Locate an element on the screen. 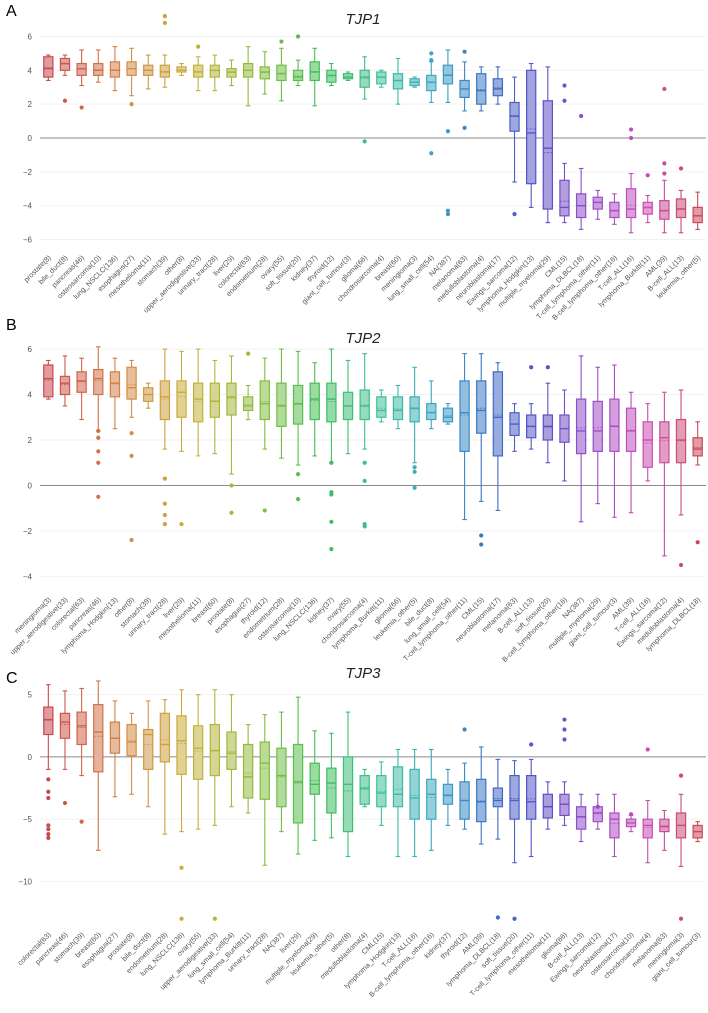 This screenshot has width=708, height=1013. box-NA(387) is located at coordinates (581, 439).